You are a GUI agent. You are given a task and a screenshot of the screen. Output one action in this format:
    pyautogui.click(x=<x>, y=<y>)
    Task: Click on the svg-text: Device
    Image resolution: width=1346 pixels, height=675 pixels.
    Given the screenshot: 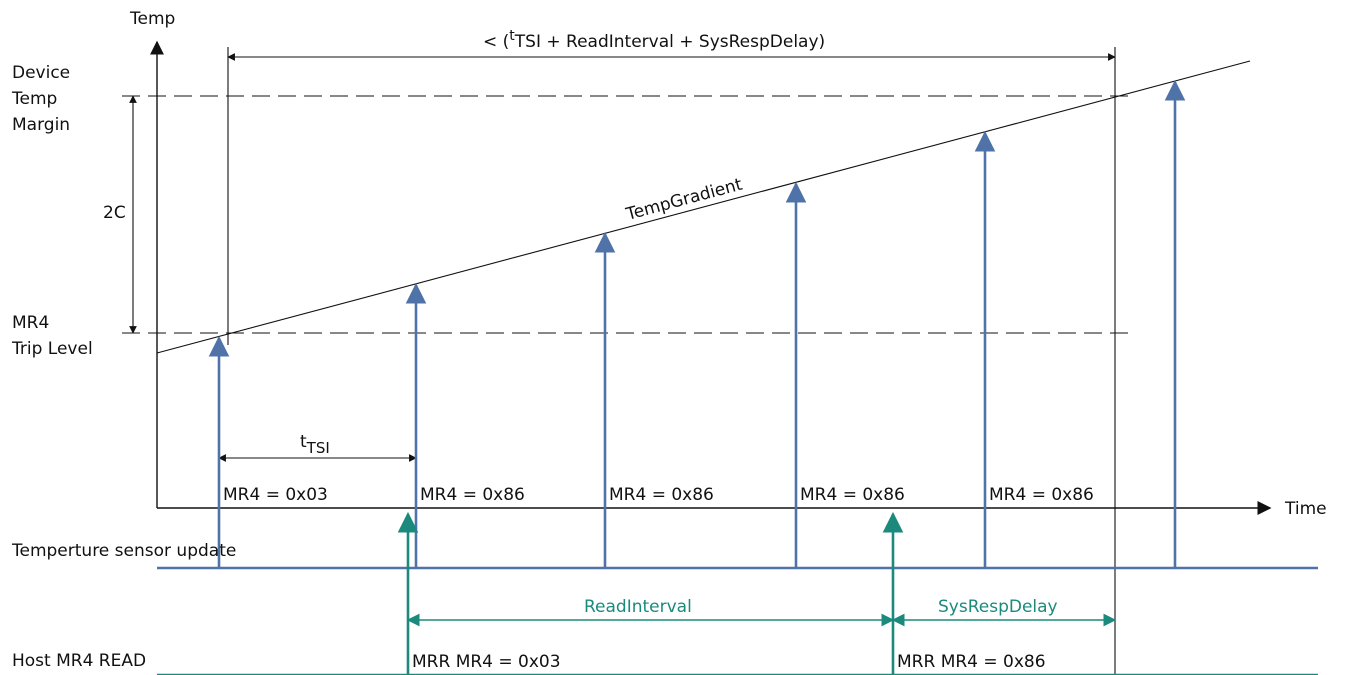 What is the action you would take?
    pyautogui.click(x=41, y=73)
    